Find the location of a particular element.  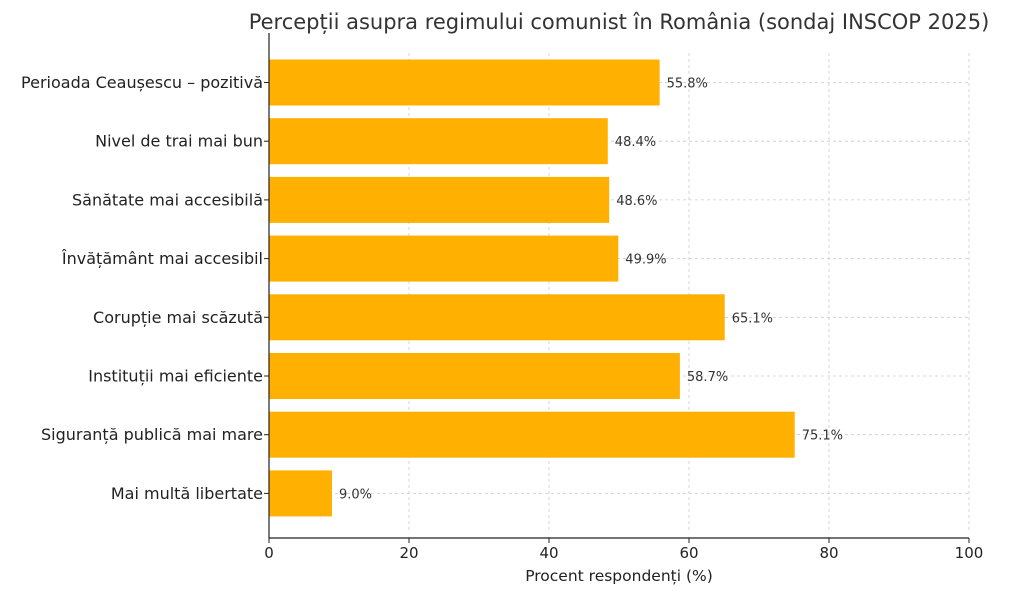

data-label: 49.9% is located at coordinates (645, 260).